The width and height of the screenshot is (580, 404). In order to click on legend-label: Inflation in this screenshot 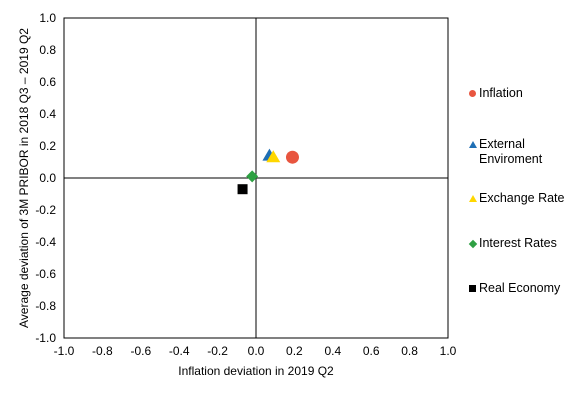, I will do `click(501, 93)`.